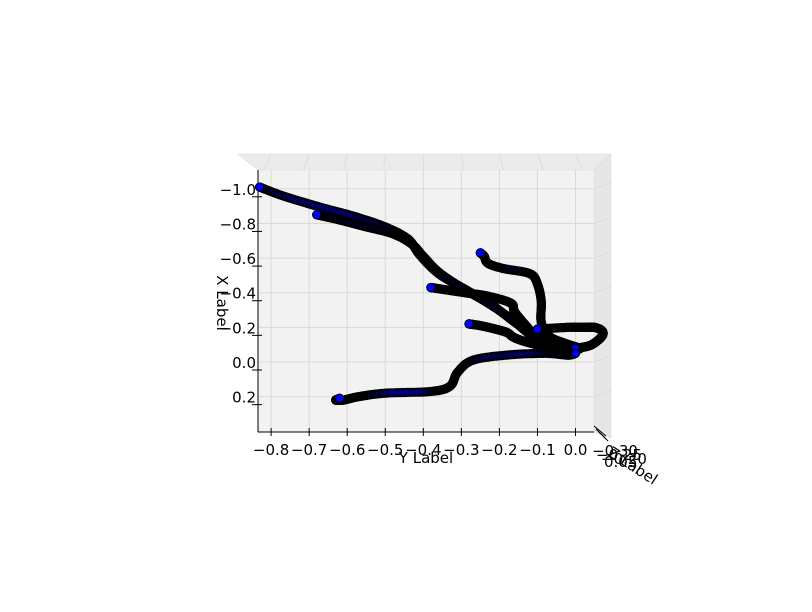  What do you see at coordinates (576, 450) in the screenshot?
I see `y-tick-label: 0.0` at bounding box center [576, 450].